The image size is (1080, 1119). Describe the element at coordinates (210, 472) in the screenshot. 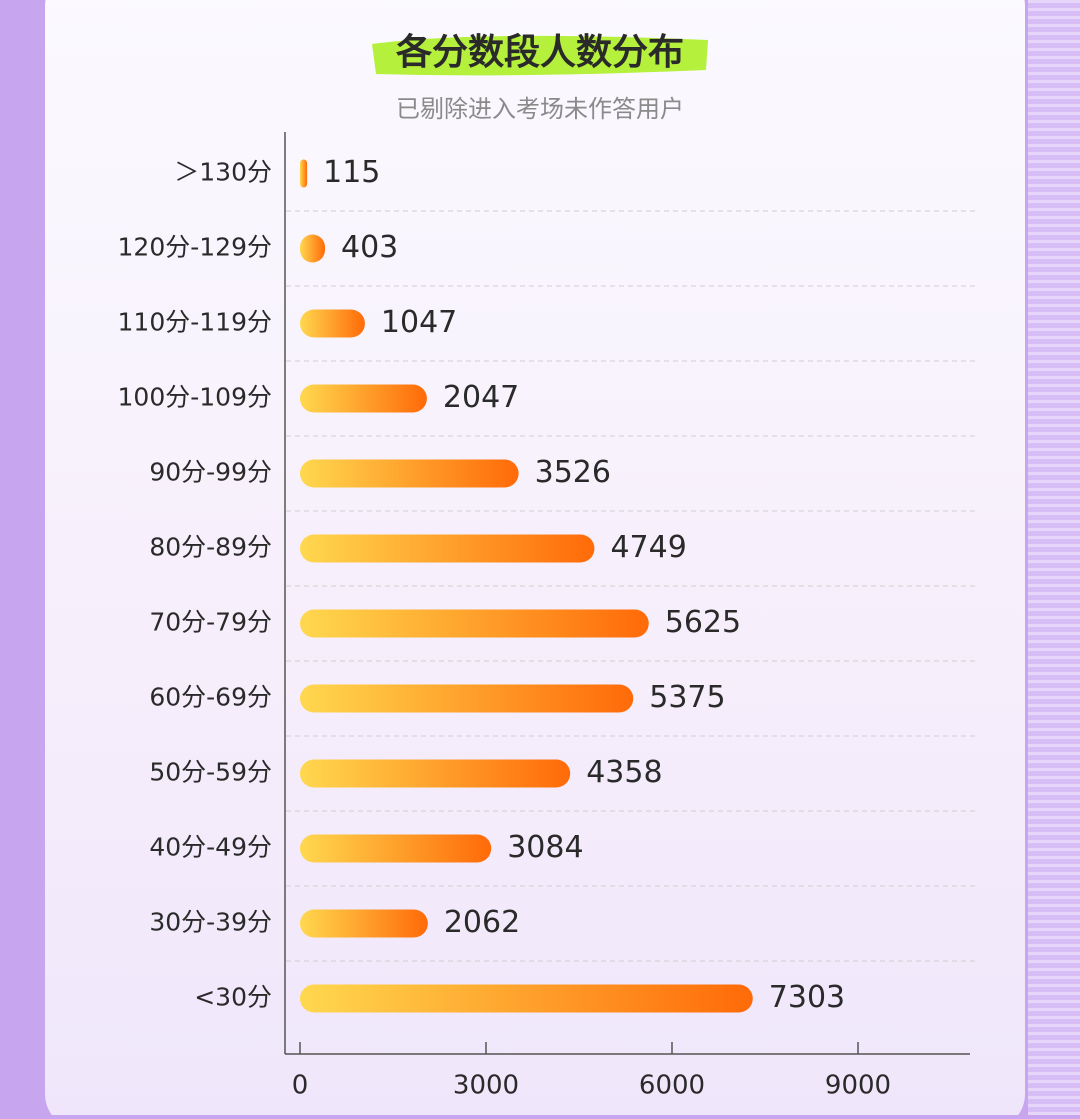

I see `y-tick-label: 90分-99分` at that location.